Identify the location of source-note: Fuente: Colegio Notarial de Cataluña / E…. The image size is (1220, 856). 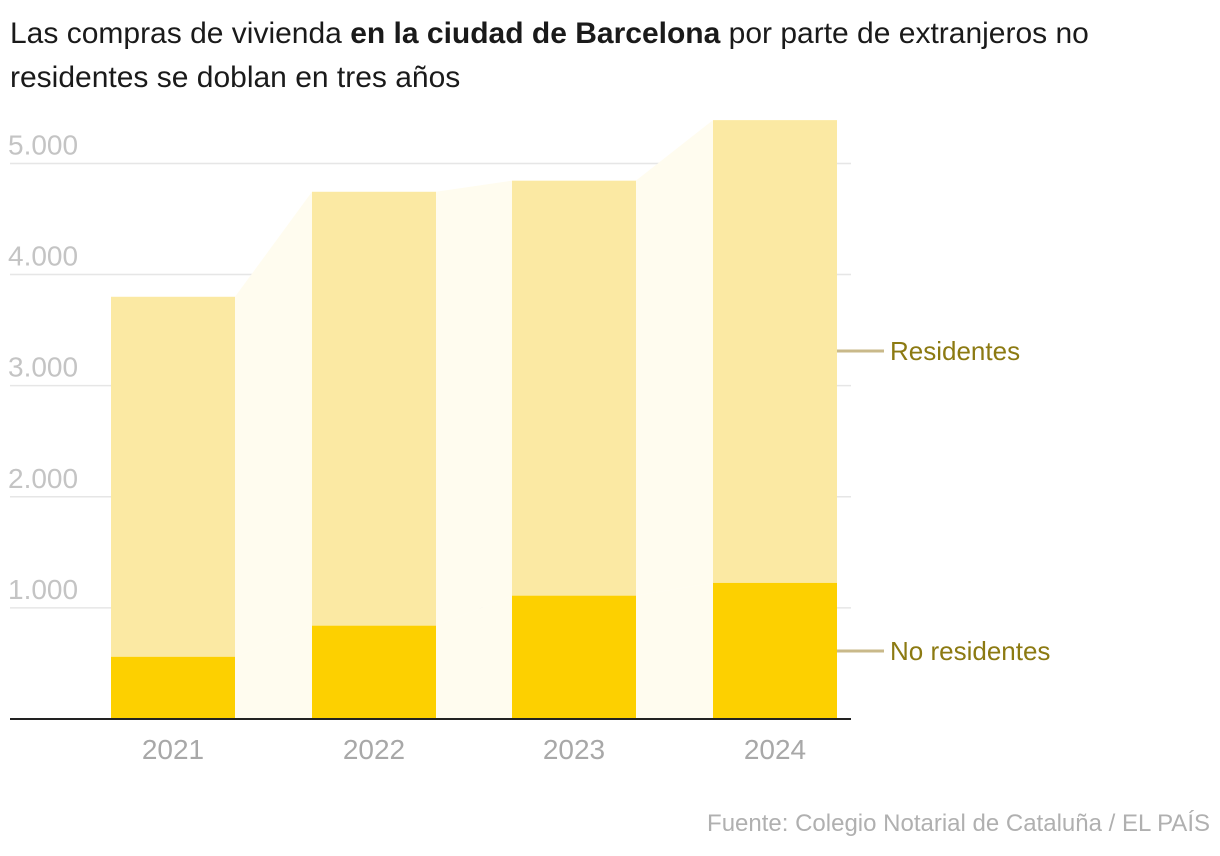
(958, 823).